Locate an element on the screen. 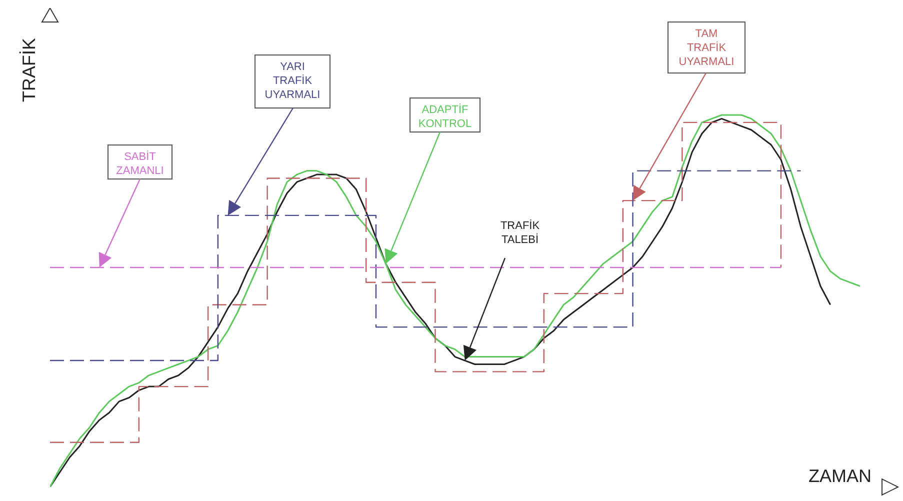 This screenshot has height=501, width=903. text: TRAFİK TALEBİ is located at coordinates (520, 232).